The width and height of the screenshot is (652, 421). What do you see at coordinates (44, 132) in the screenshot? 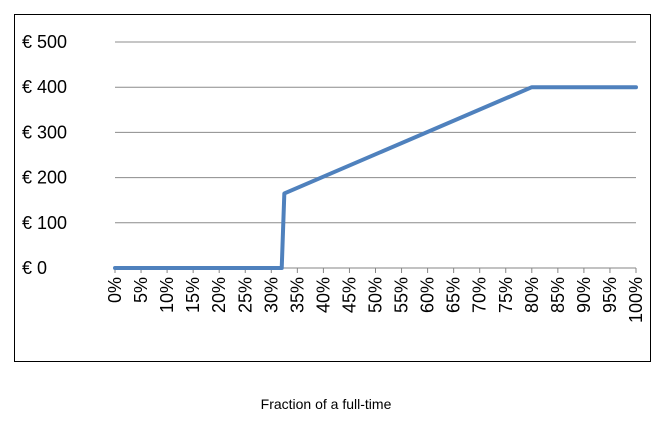
I see `y-tick-label-300: € 300` at bounding box center [44, 132].